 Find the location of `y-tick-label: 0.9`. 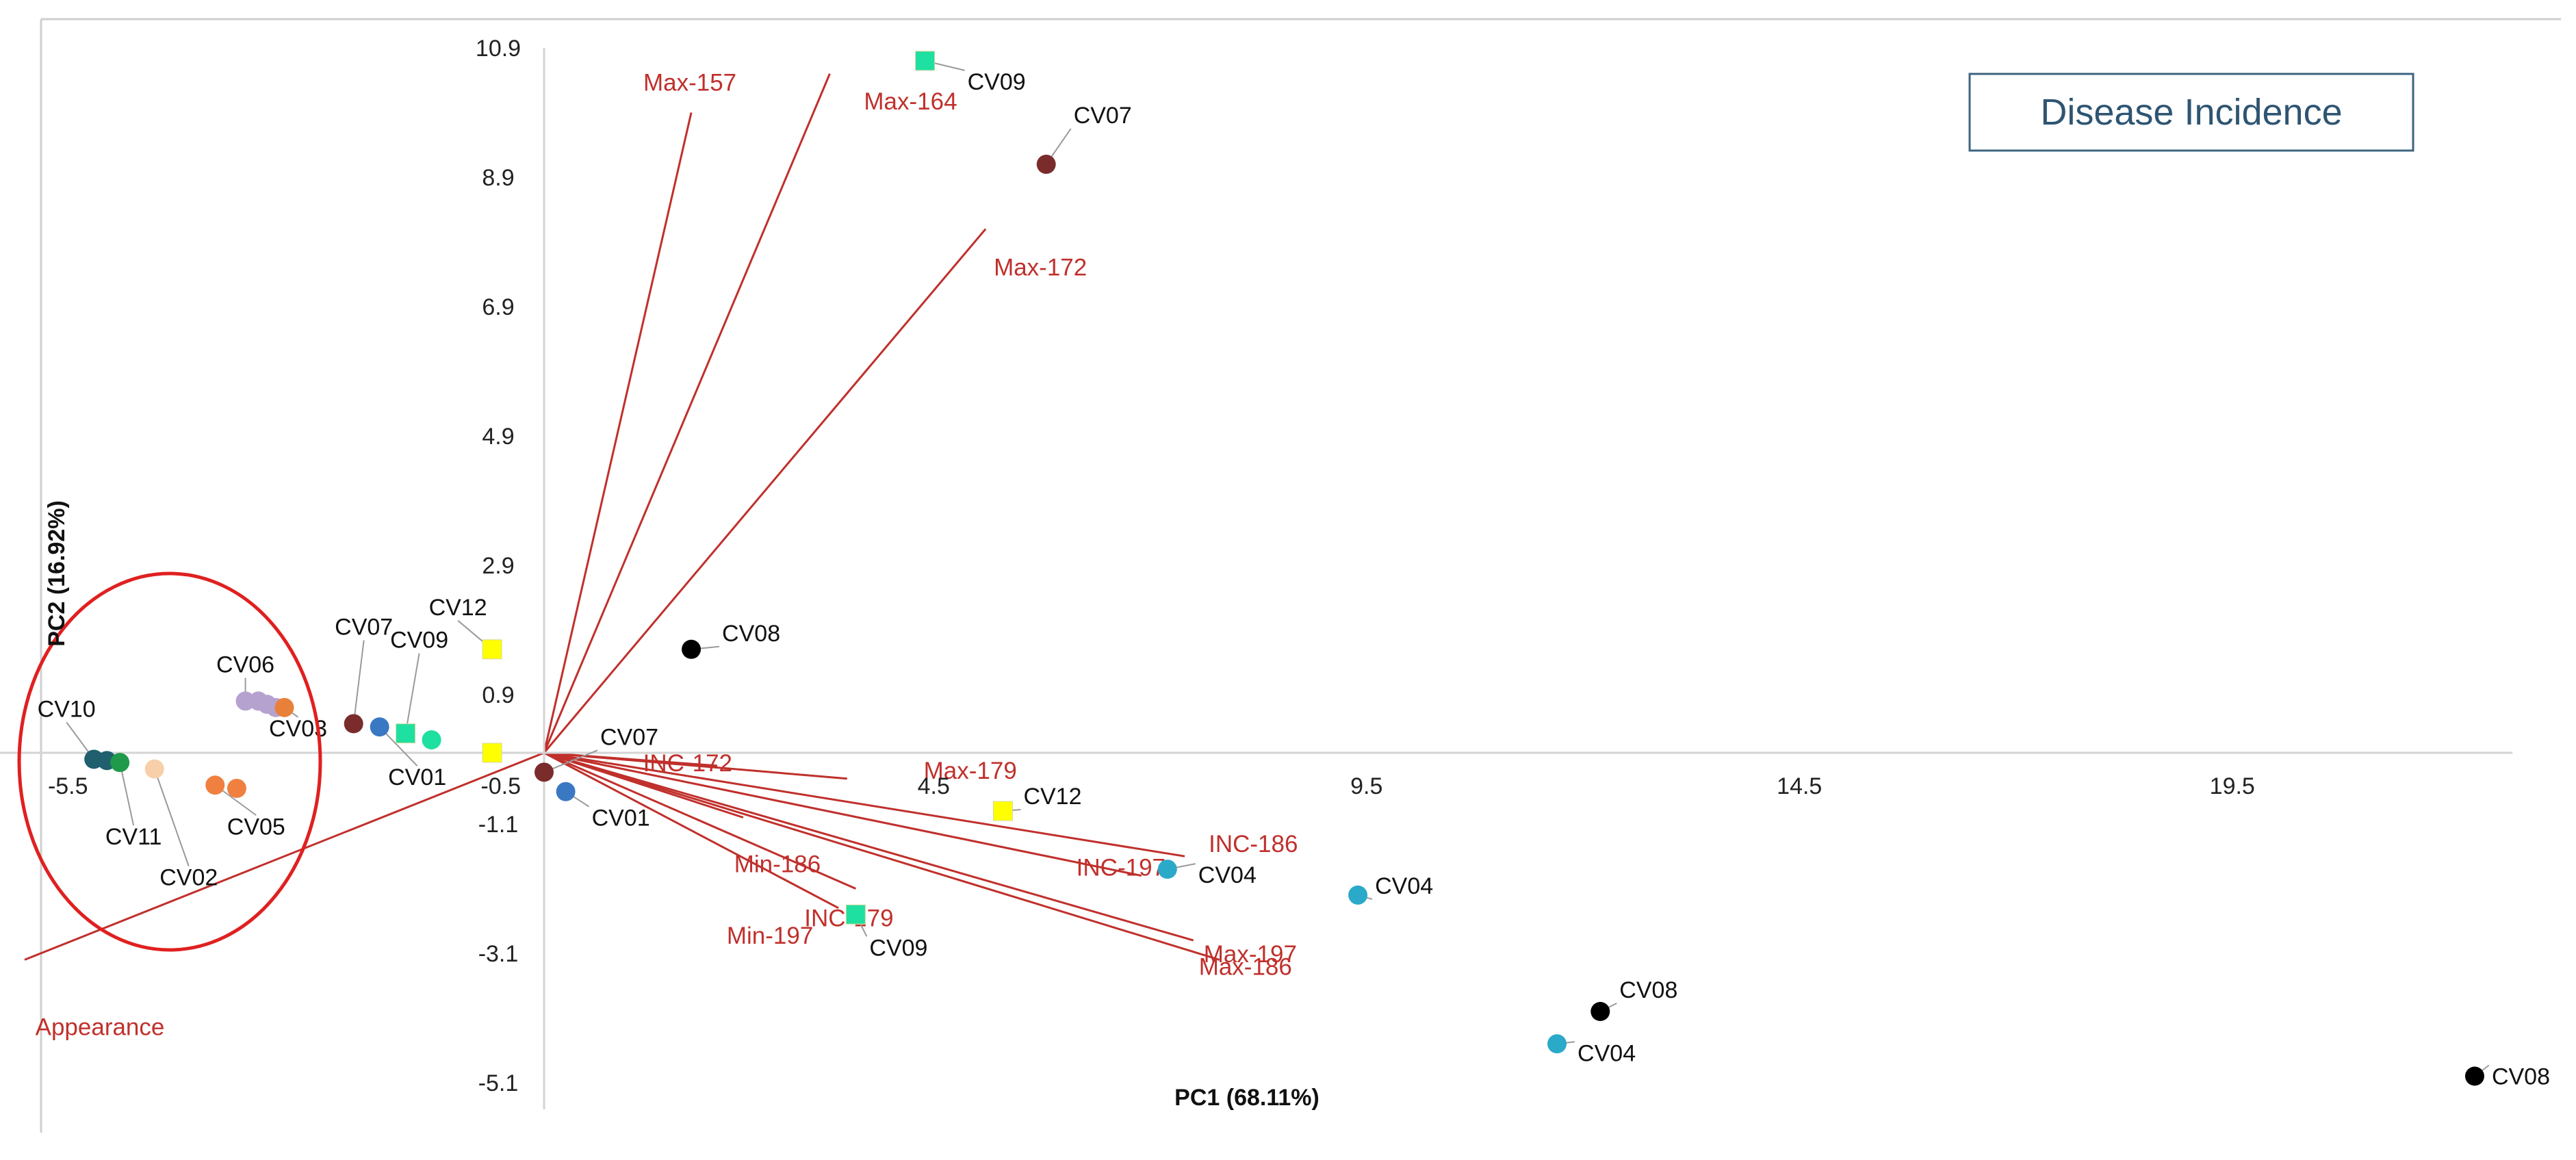

y-tick-label: 0.9 is located at coordinates (498, 695).